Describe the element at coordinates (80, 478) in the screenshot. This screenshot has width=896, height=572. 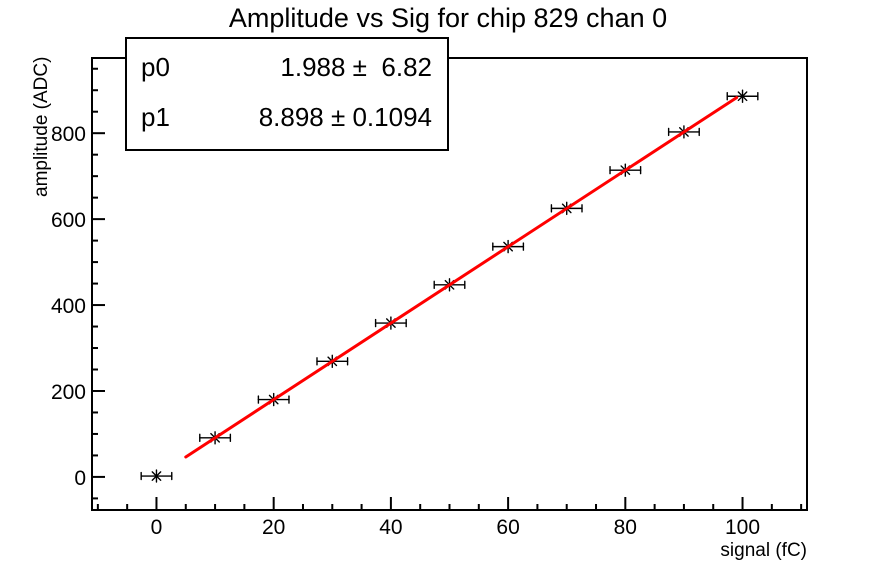
I see `y-tick-label: 0` at that location.